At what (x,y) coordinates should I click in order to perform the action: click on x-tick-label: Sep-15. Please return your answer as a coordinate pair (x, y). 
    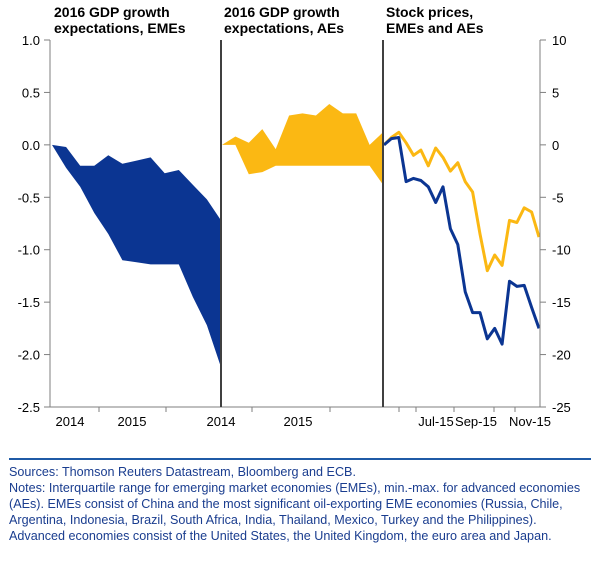
    Looking at the image, I should click on (476, 421).